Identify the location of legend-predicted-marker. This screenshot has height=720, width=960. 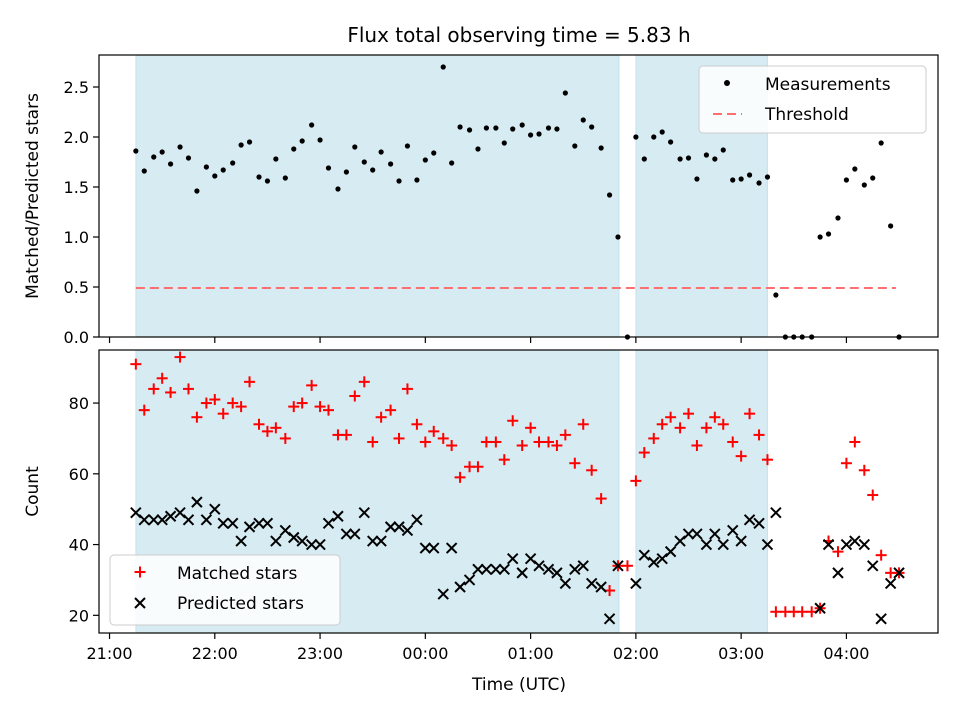
(140, 603).